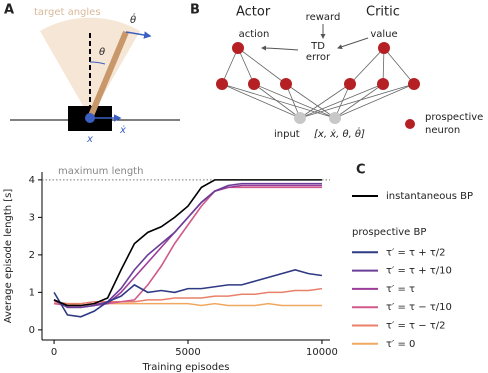 Image resolution: width=488 pixels, height=373 pixels. What do you see at coordinates (361, 170) in the screenshot?
I see `panel-label: C` at bounding box center [361, 170].